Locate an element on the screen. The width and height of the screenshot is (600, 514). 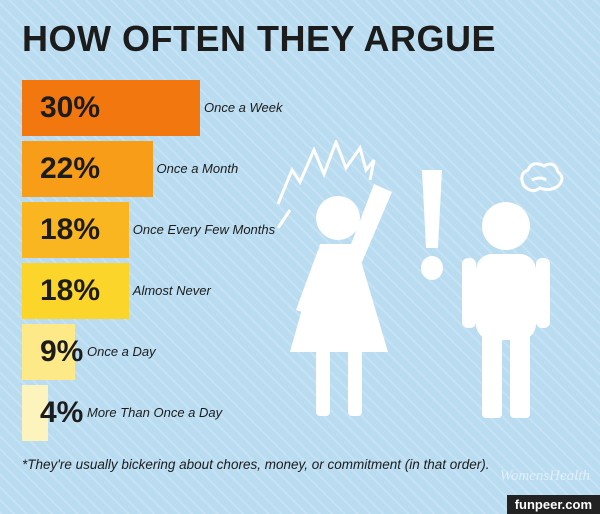
bar-category-label: Once Every Few Months is located at coordinates (204, 229).